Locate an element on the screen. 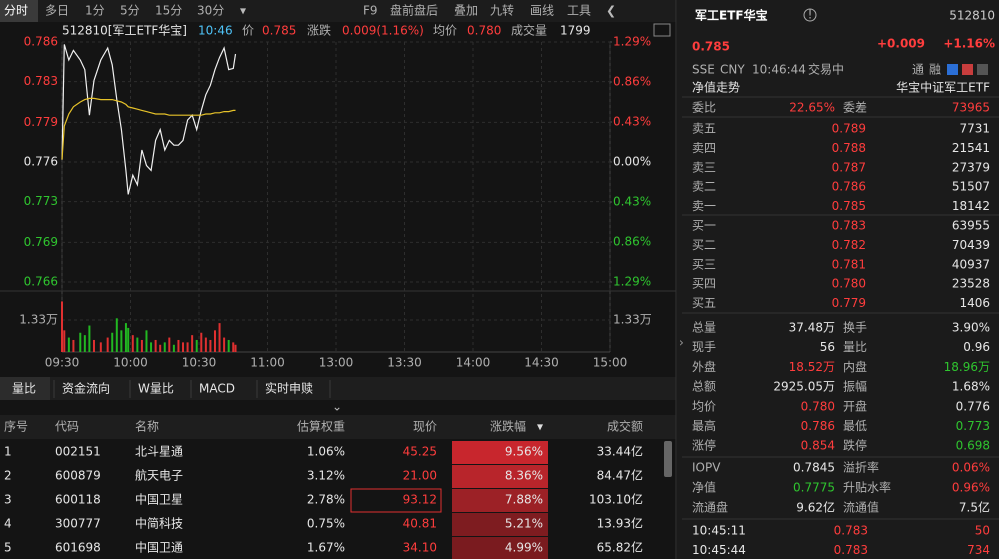 The image size is (999, 559). x-tick-label: 14:30 is located at coordinates (541, 363).